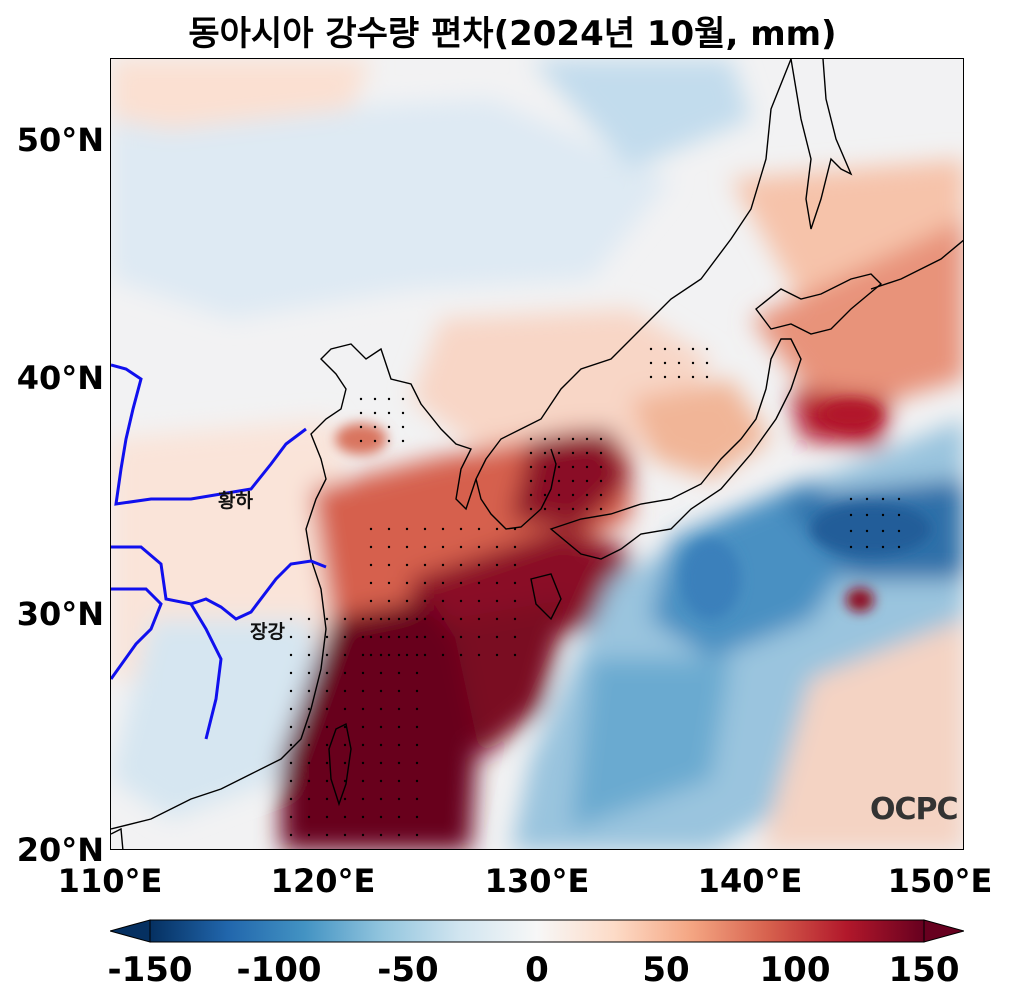  I want to click on yellow-river, so click(209, 434).